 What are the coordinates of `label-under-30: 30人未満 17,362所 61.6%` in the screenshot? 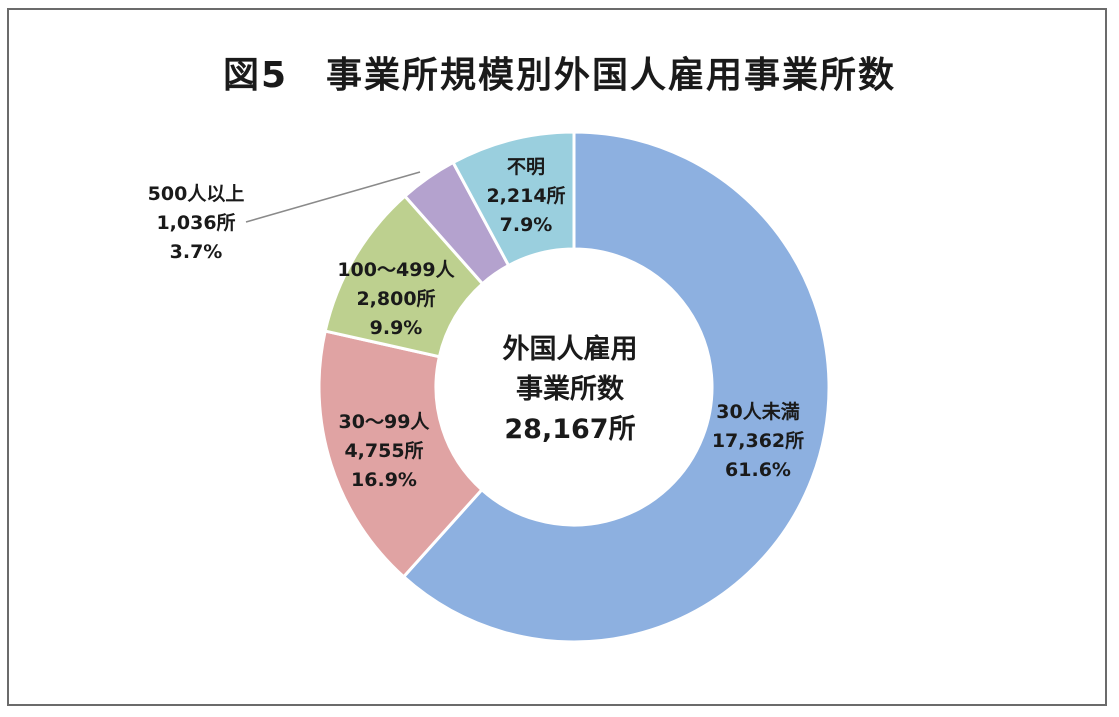 It's located at (758, 441).